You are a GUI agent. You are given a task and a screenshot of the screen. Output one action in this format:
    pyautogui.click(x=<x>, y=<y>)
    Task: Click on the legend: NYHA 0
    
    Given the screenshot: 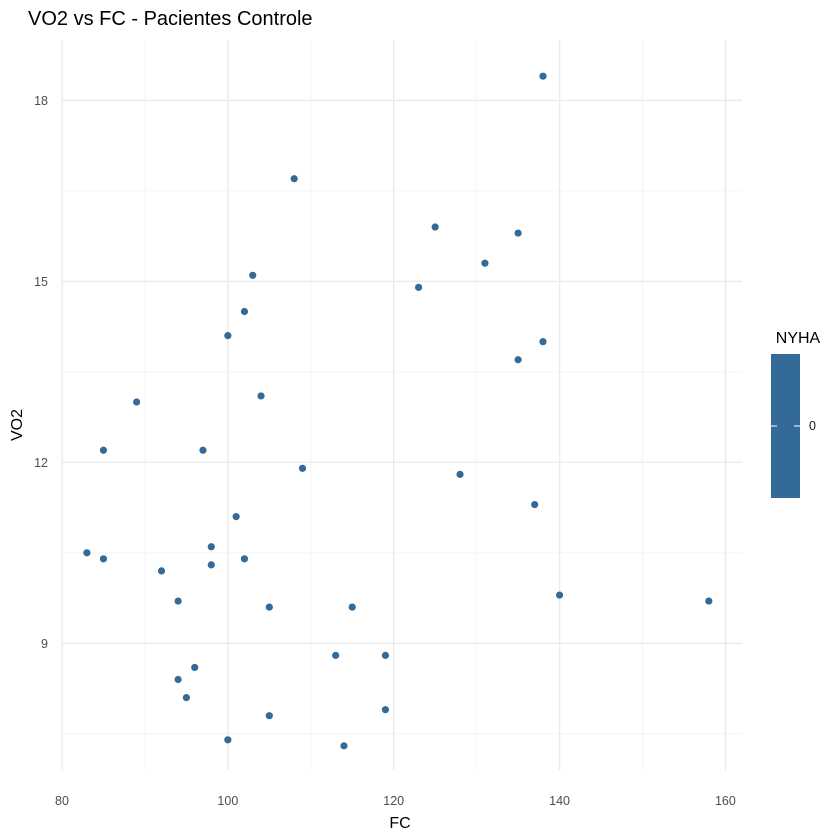 What is the action you would take?
    pyautogui.click(x=796, y=414)
    